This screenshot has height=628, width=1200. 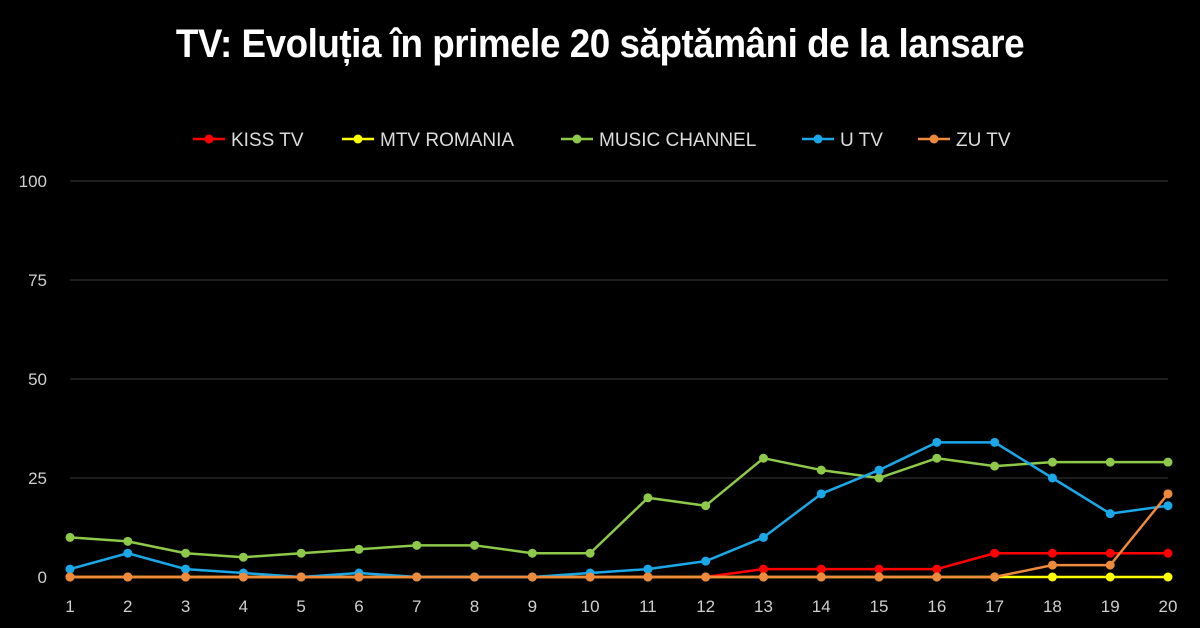 What do you see at coordinates (37, 478) in the screenshot?
I see `y-tick-label: 25` at bounding box center [37, 478].